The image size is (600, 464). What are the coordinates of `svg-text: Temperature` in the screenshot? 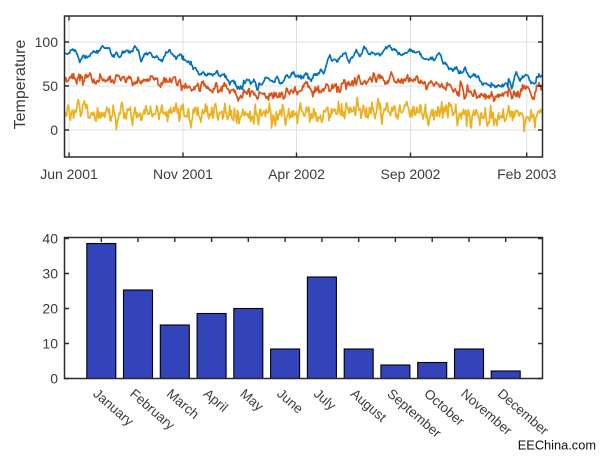 It's located at (20, 84).